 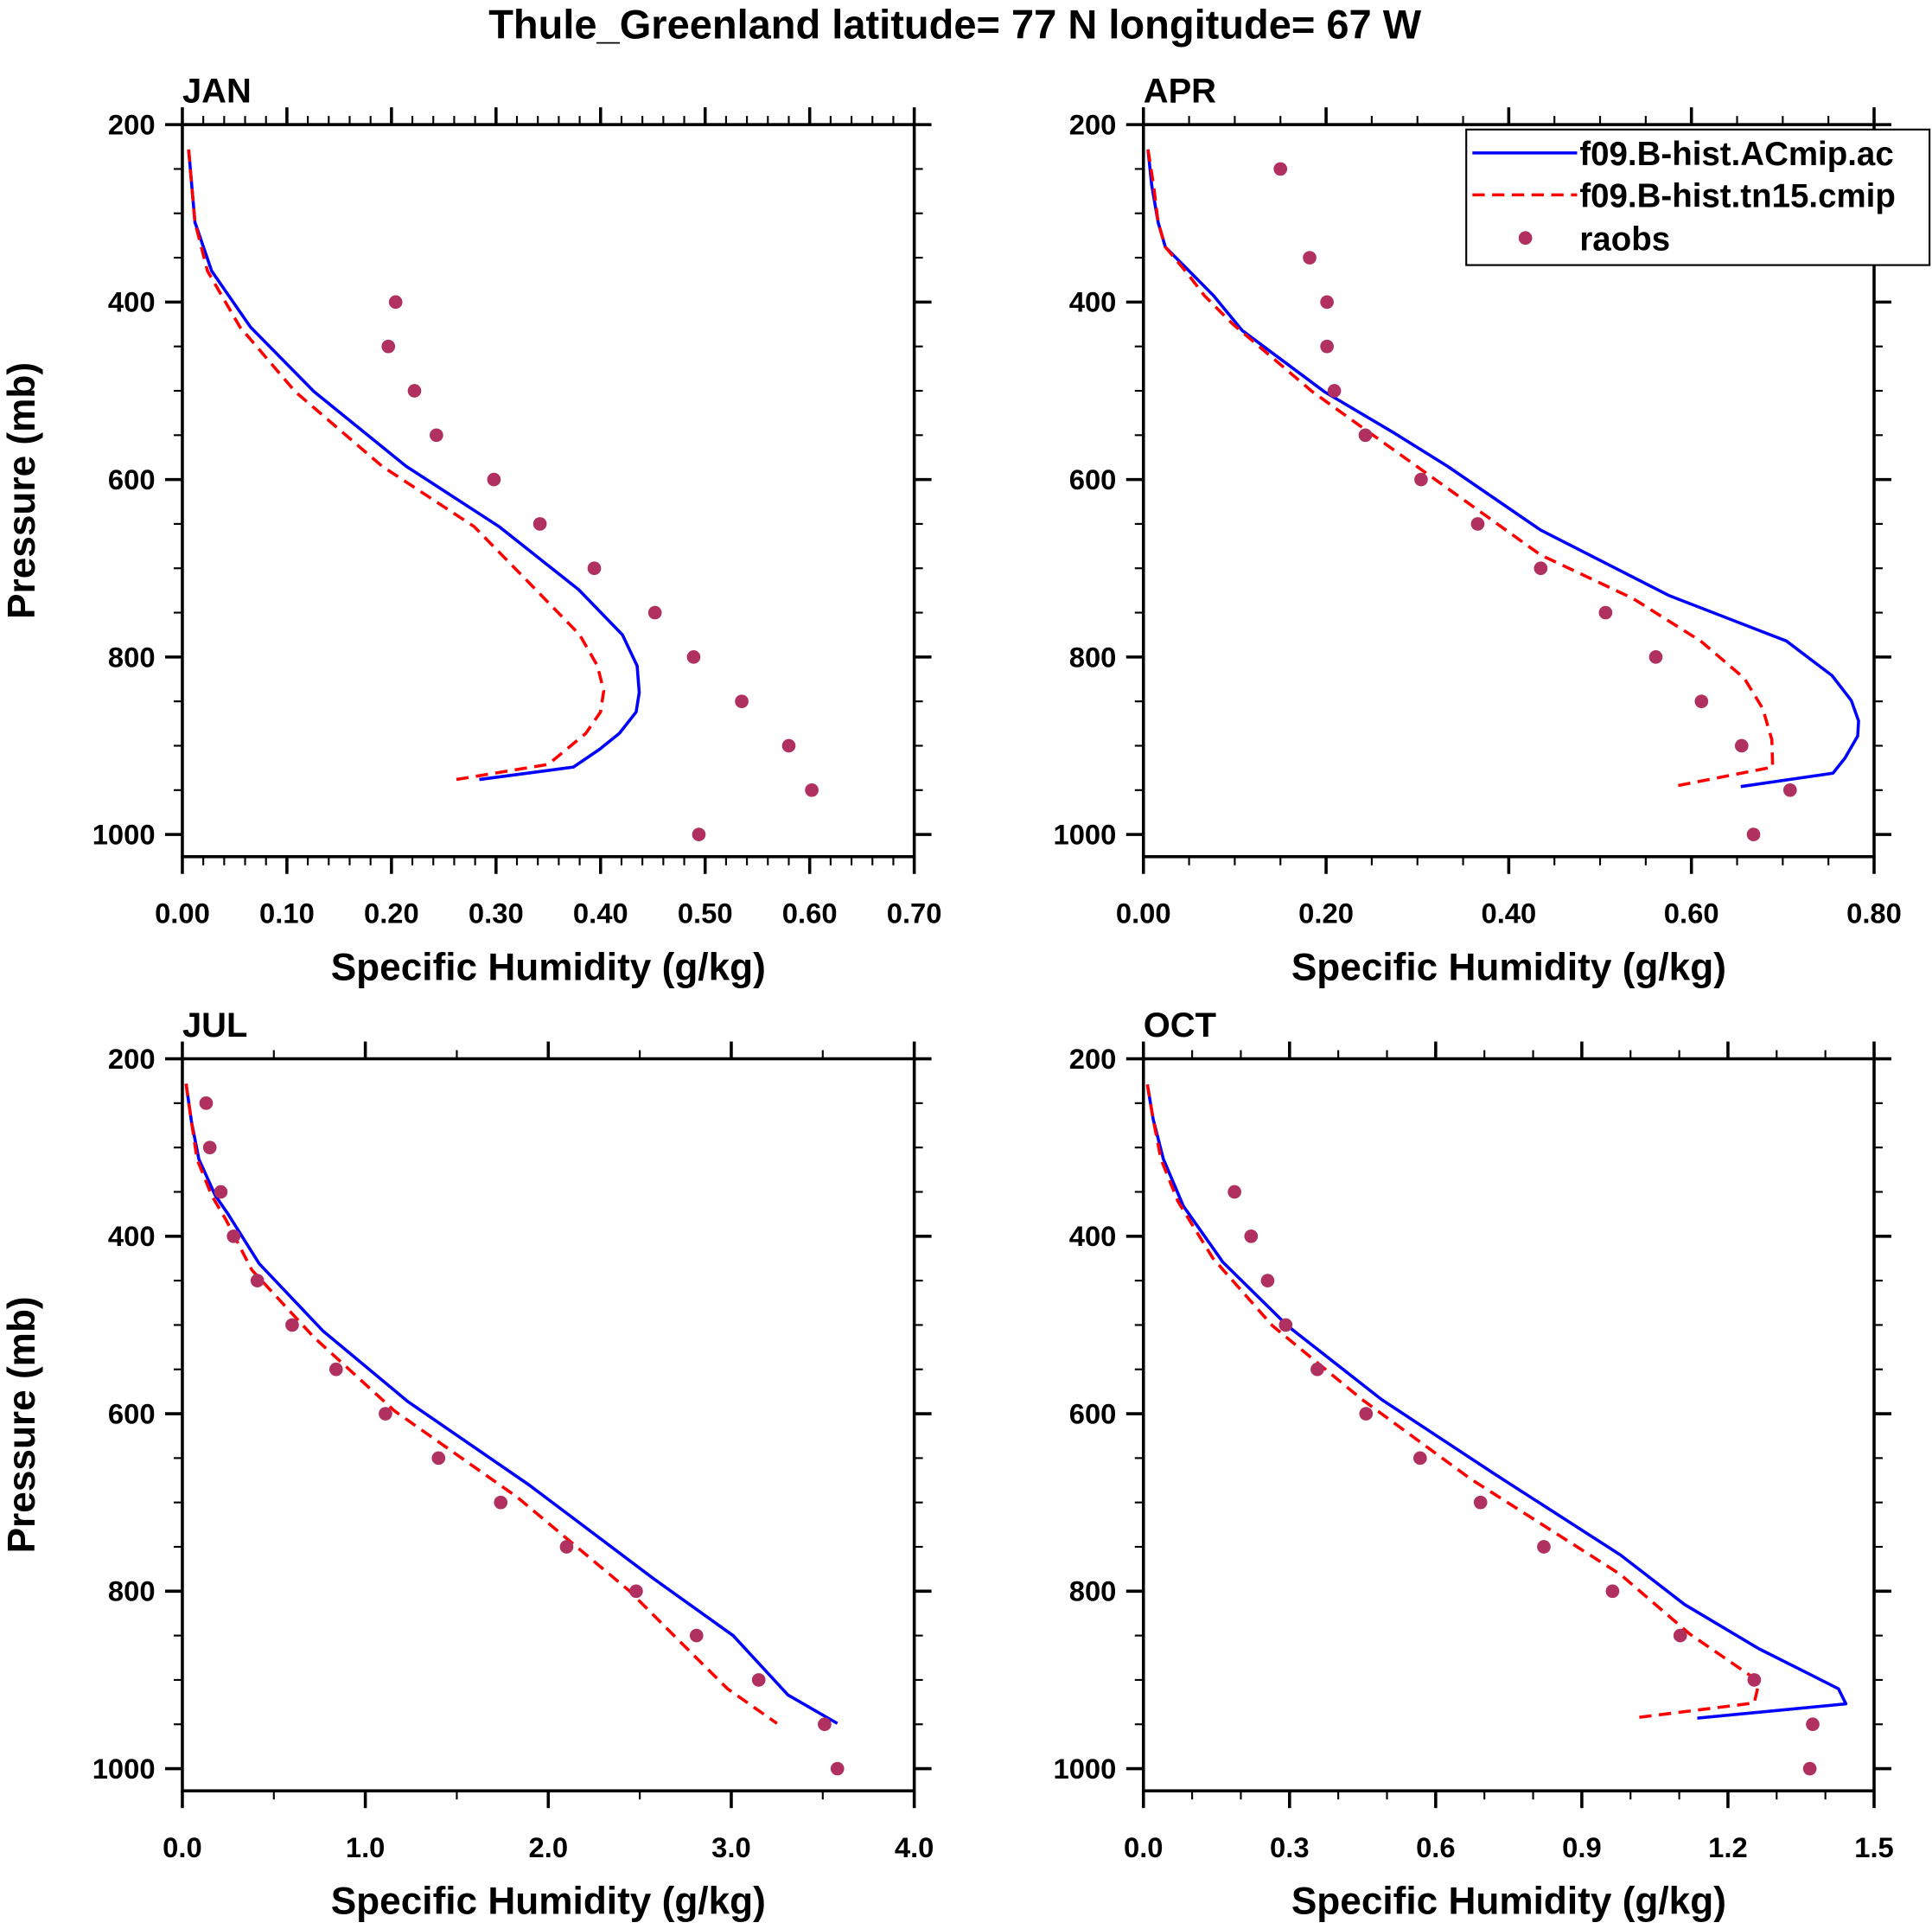 What do you see at coordinates (1180, 91) in the screenshot?
I see `panel-title: APR` at bounding box center [1180, 91].